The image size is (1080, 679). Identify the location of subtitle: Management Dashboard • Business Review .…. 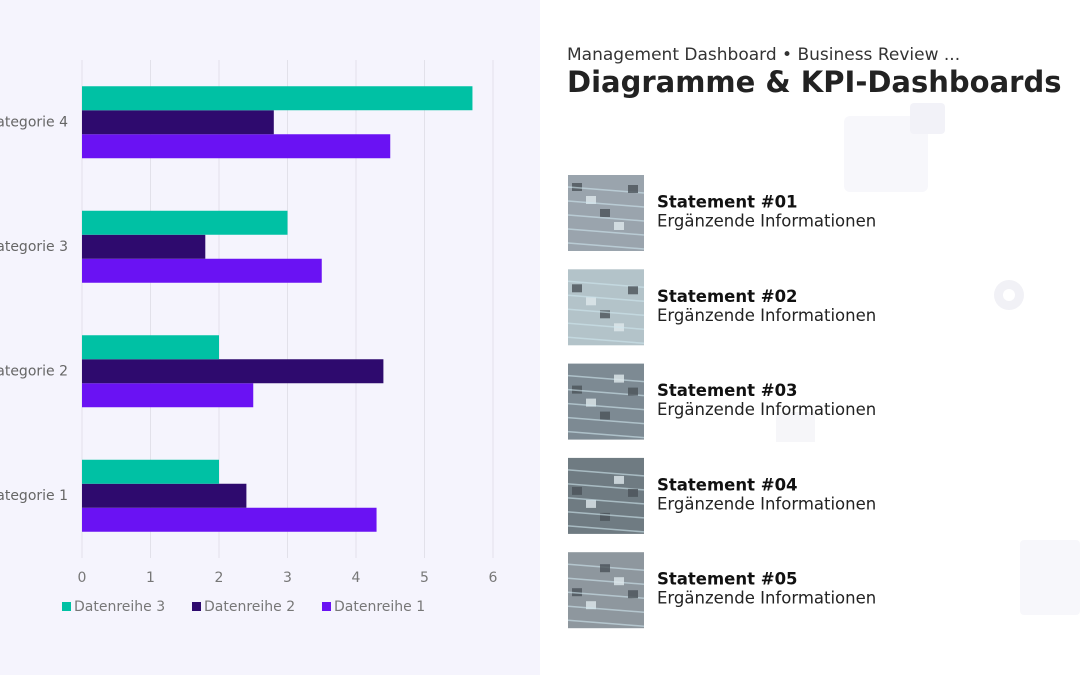
(763, 55).